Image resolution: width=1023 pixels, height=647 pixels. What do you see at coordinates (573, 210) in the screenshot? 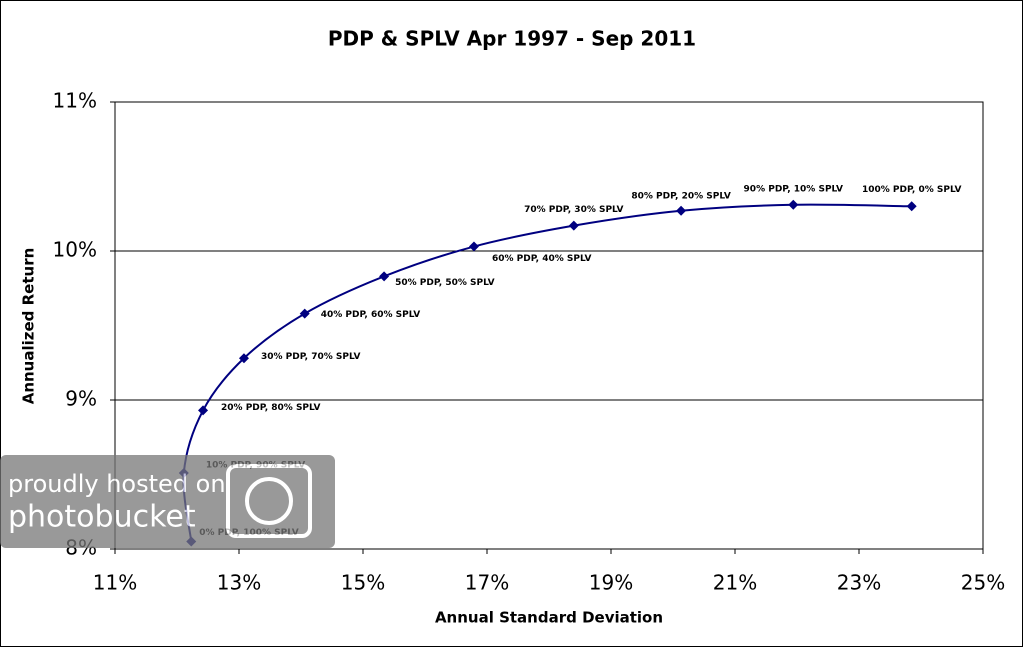
I see `point-label: 70% PDP, 30% SPLV` at bounding box center [573, 210].